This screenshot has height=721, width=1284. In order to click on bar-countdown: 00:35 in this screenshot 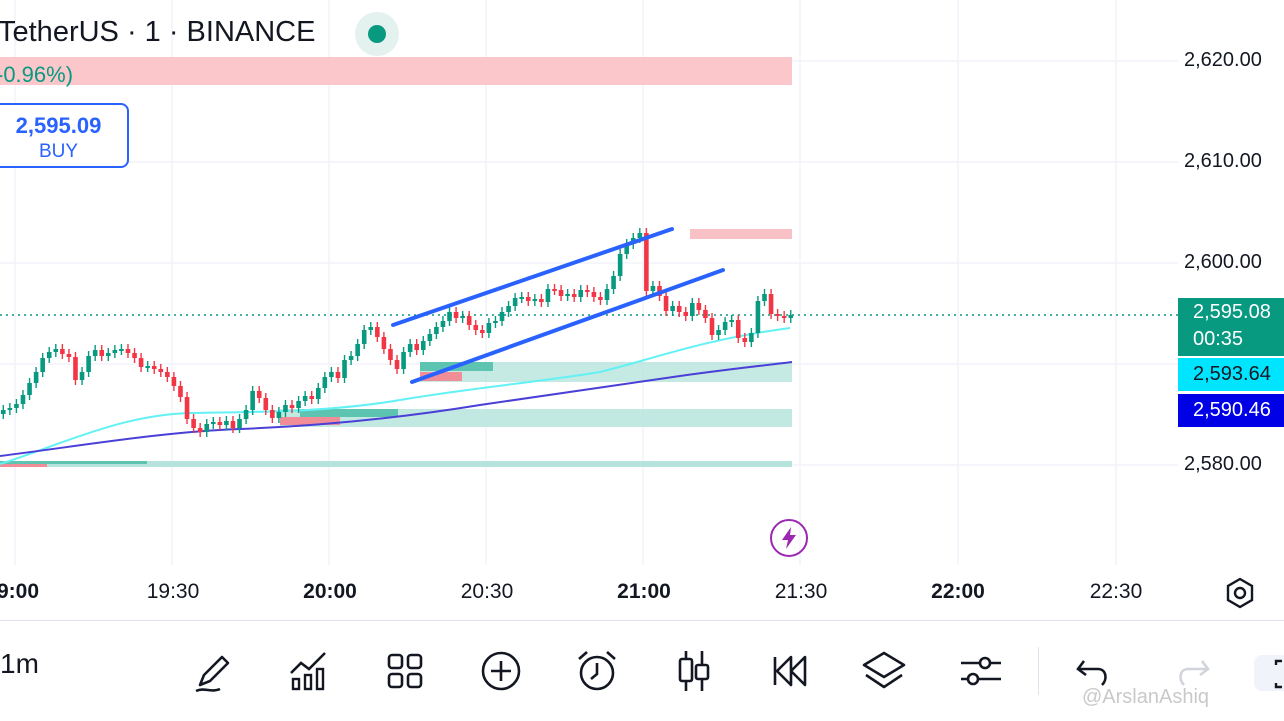, I will do `click(1218, 339)`.